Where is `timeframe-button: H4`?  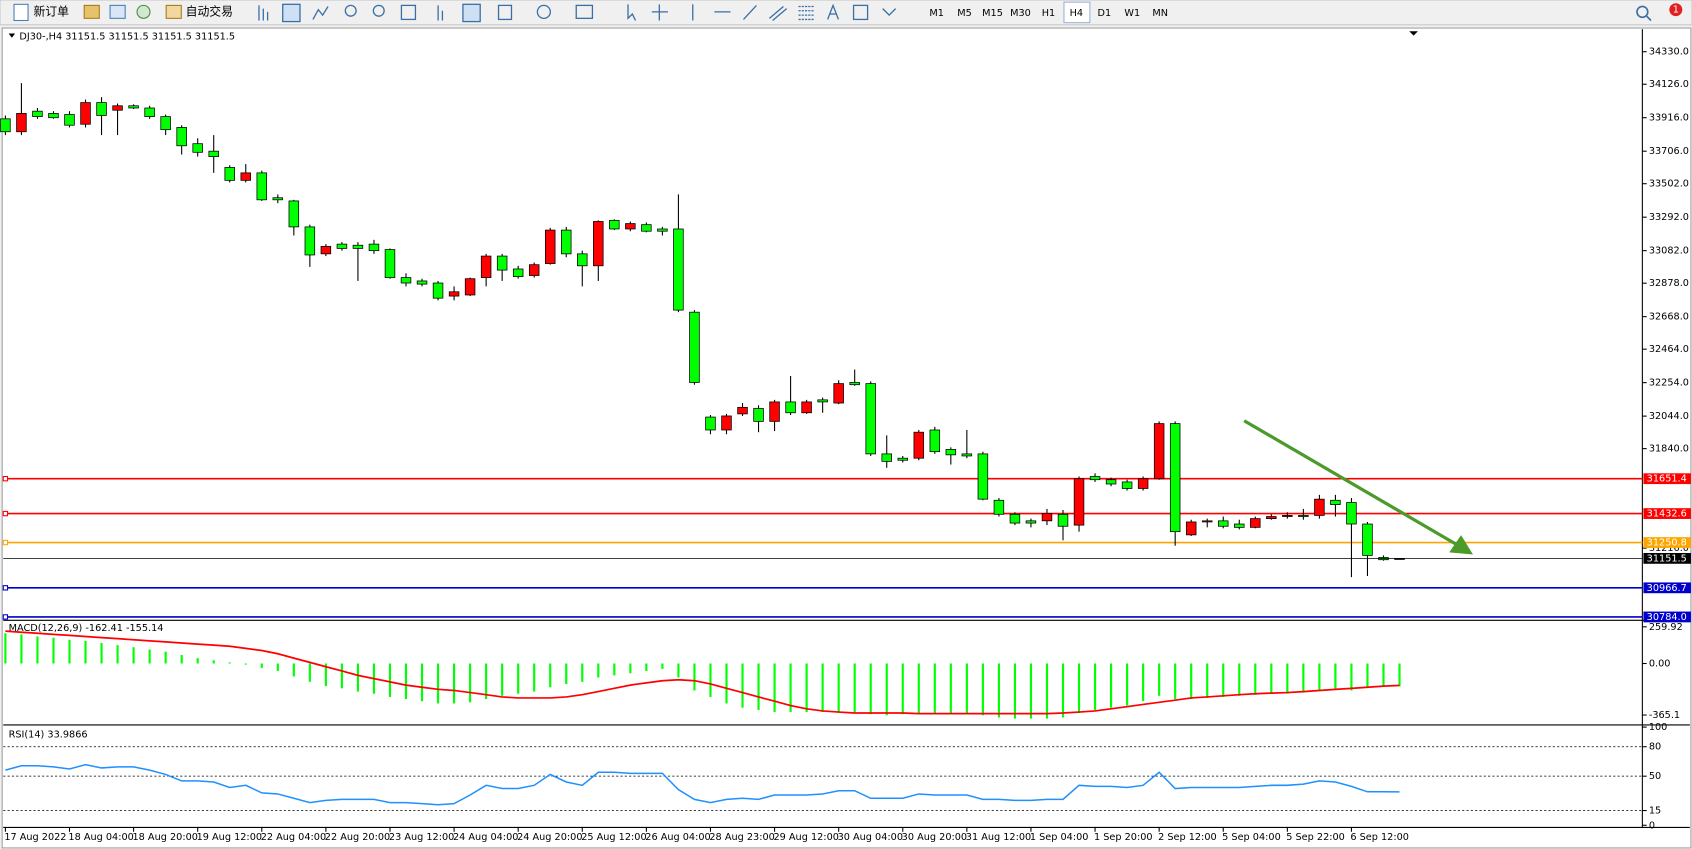 timeframe-button: H4 is located at coordinates (1076, 13).